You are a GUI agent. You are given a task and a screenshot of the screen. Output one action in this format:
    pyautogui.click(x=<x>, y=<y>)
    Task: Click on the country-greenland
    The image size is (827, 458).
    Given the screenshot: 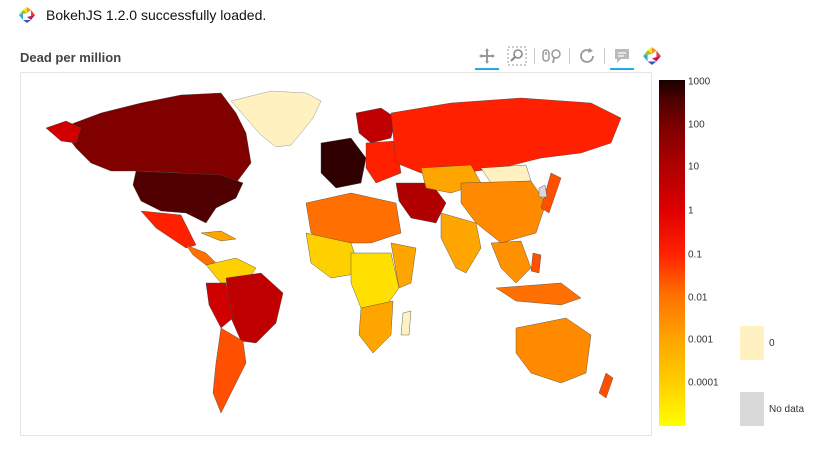 What is the action you would take?
    pyautogui.click(x=276, y=119)
    